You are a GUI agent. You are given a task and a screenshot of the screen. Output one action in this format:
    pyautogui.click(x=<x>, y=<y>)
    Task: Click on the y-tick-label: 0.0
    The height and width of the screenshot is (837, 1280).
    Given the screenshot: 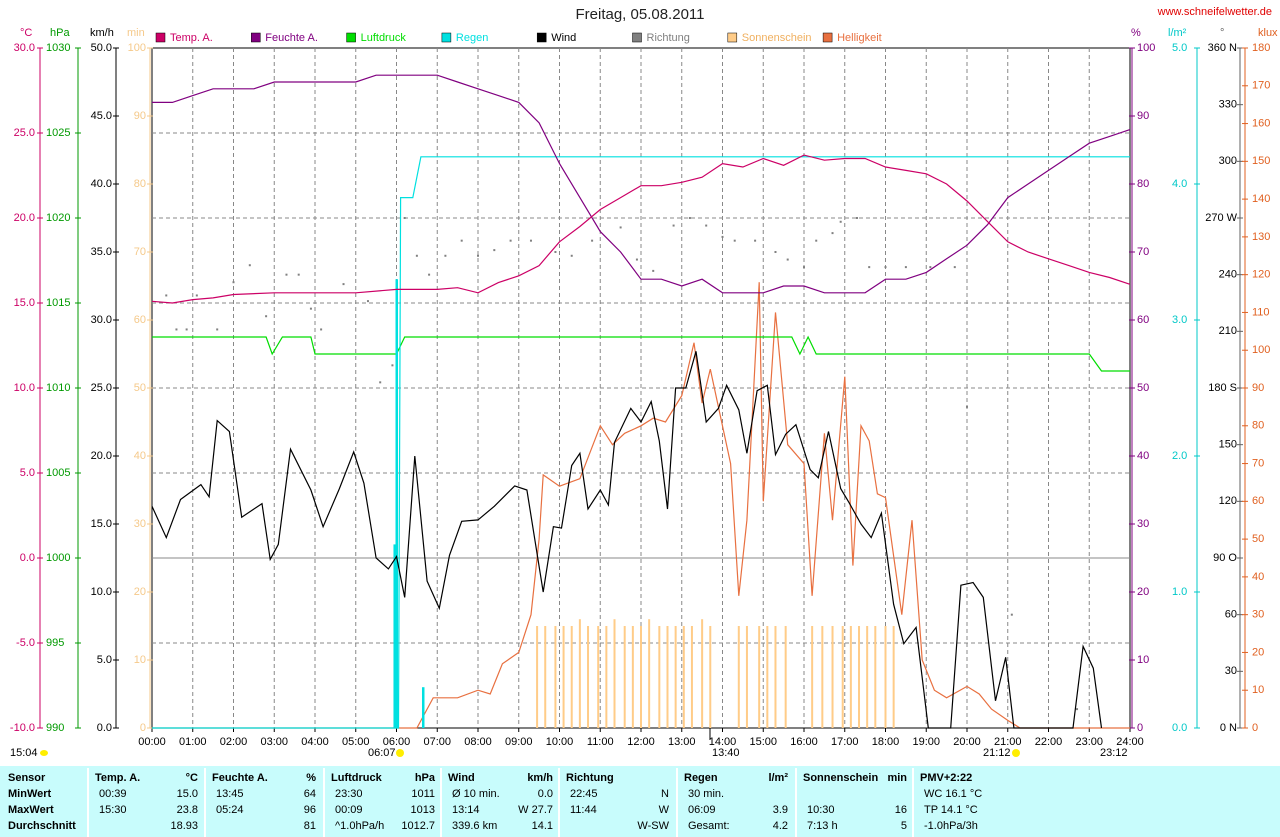 What is the action you would take?
    pyautogui.click(x=1179, y=728)
    